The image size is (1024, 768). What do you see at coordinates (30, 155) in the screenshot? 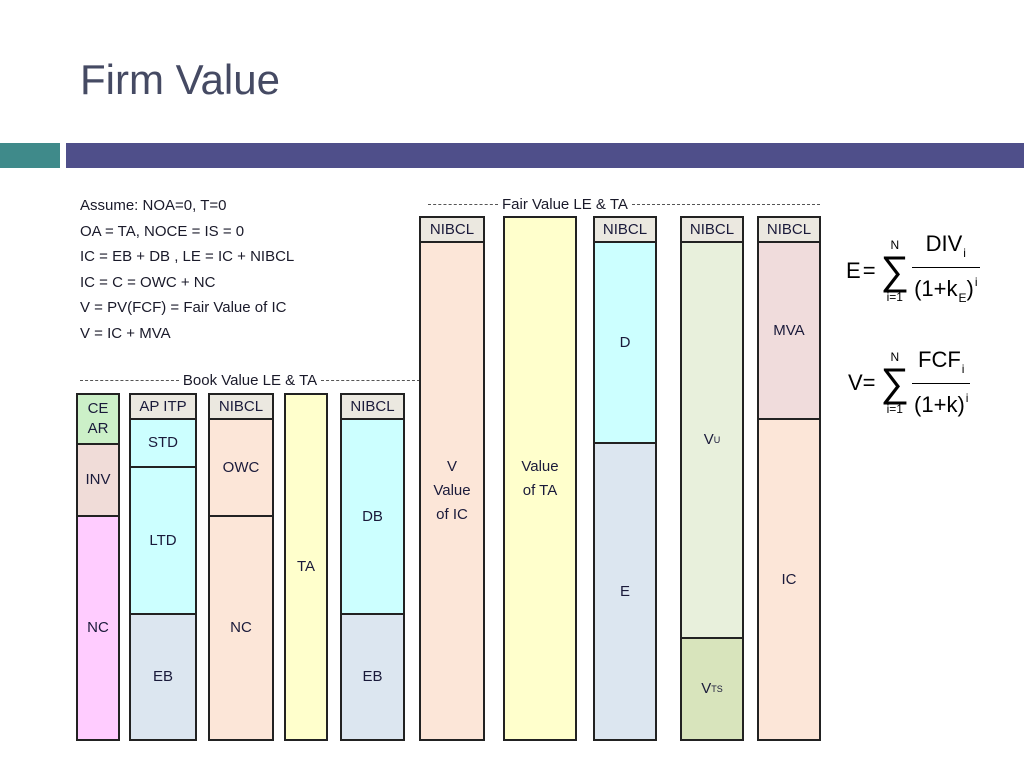
I see `accent-block` at bounding box center [30, 155].